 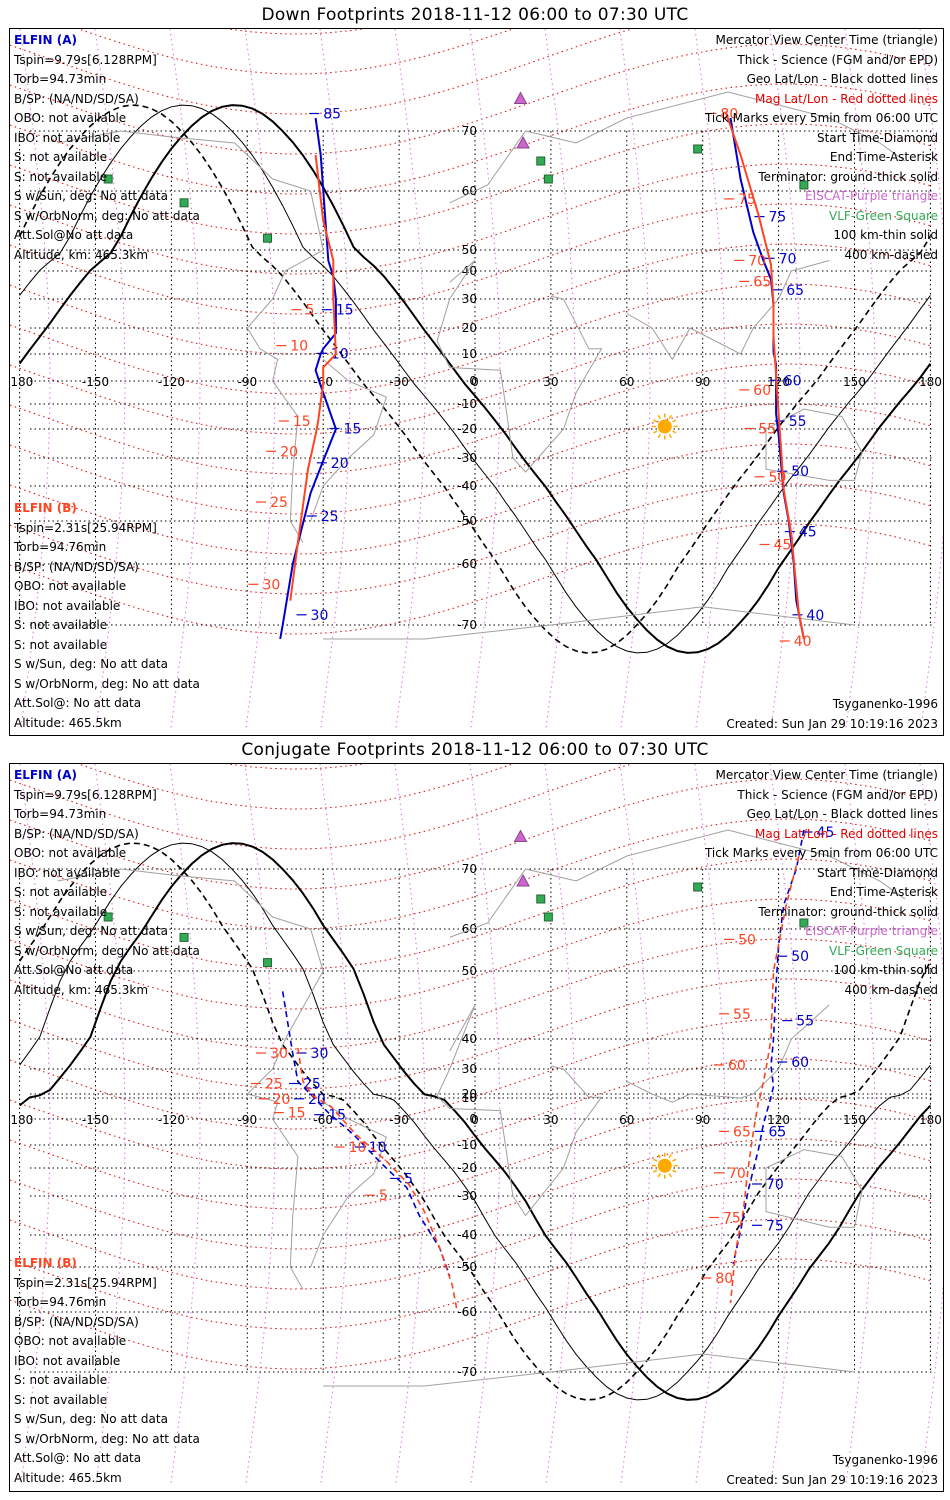 I want to click on tick-label: 75, so click(x=777, y=218).